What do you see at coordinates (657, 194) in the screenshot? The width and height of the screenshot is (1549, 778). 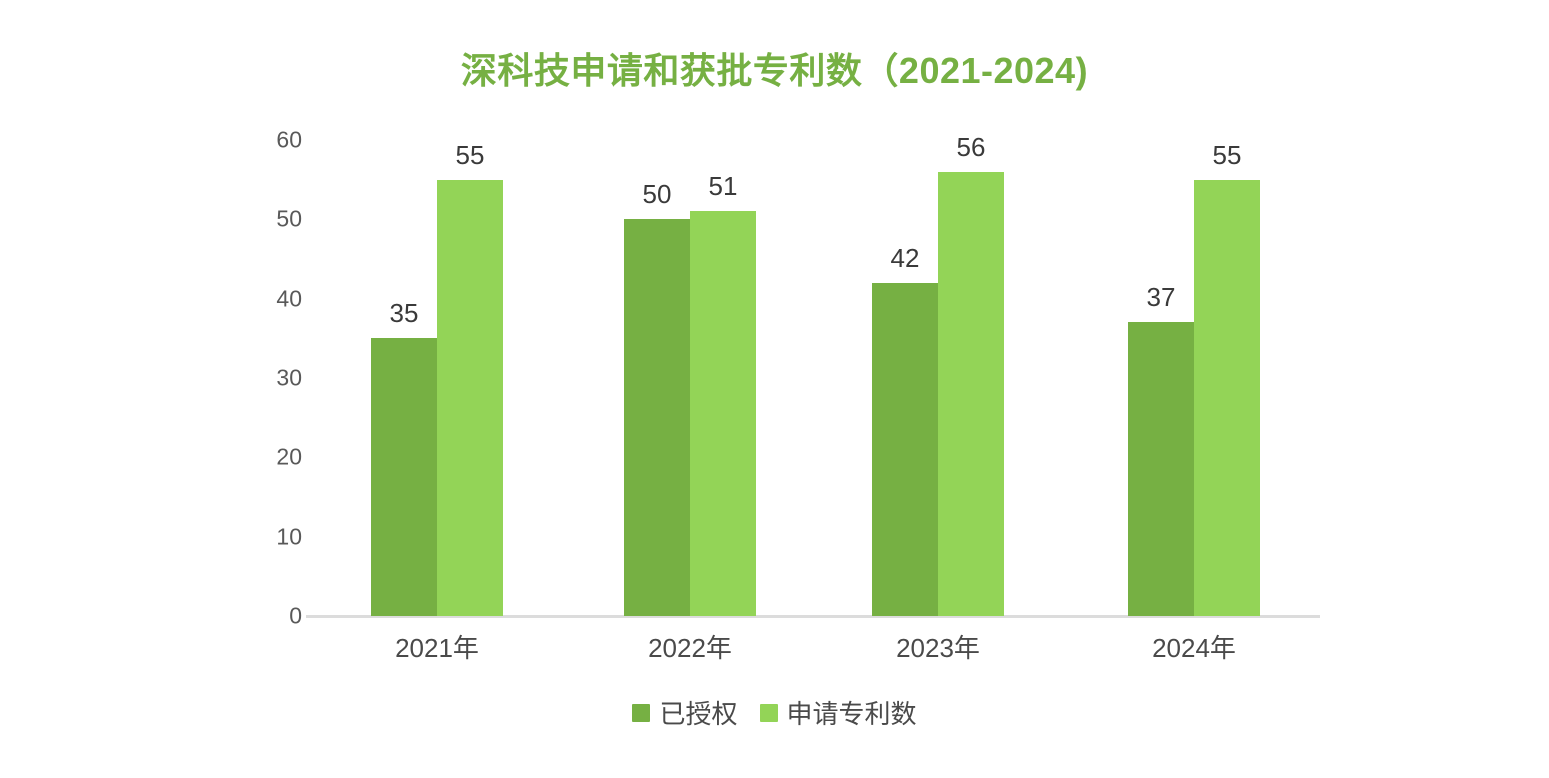 I see `bar-value-label: 50` at bounding box center [657, 194].